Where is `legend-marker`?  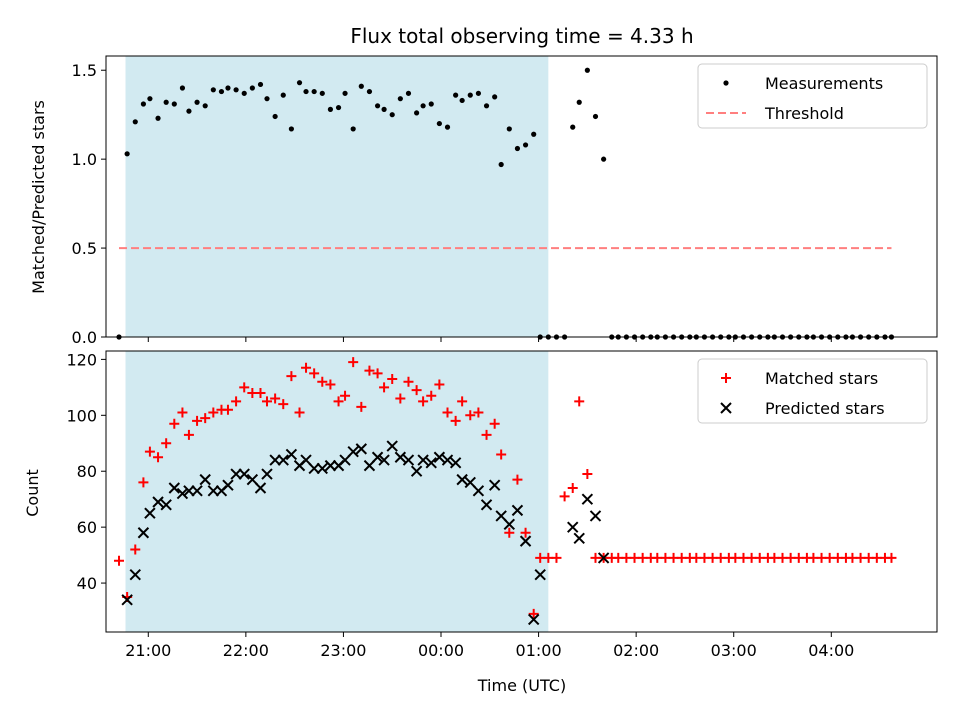
legend-marker is located at coordinates (726, 83).